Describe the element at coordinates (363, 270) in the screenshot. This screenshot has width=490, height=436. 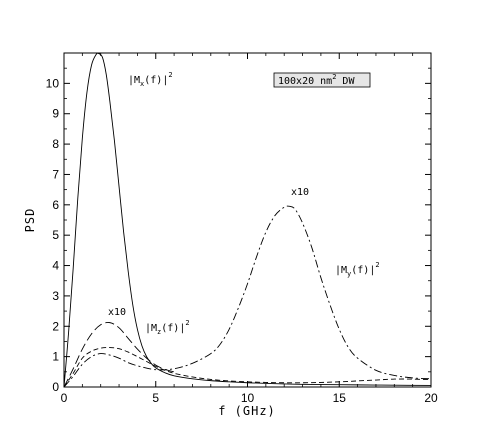
I see `annotation-my-rest: (f)|` at that location.